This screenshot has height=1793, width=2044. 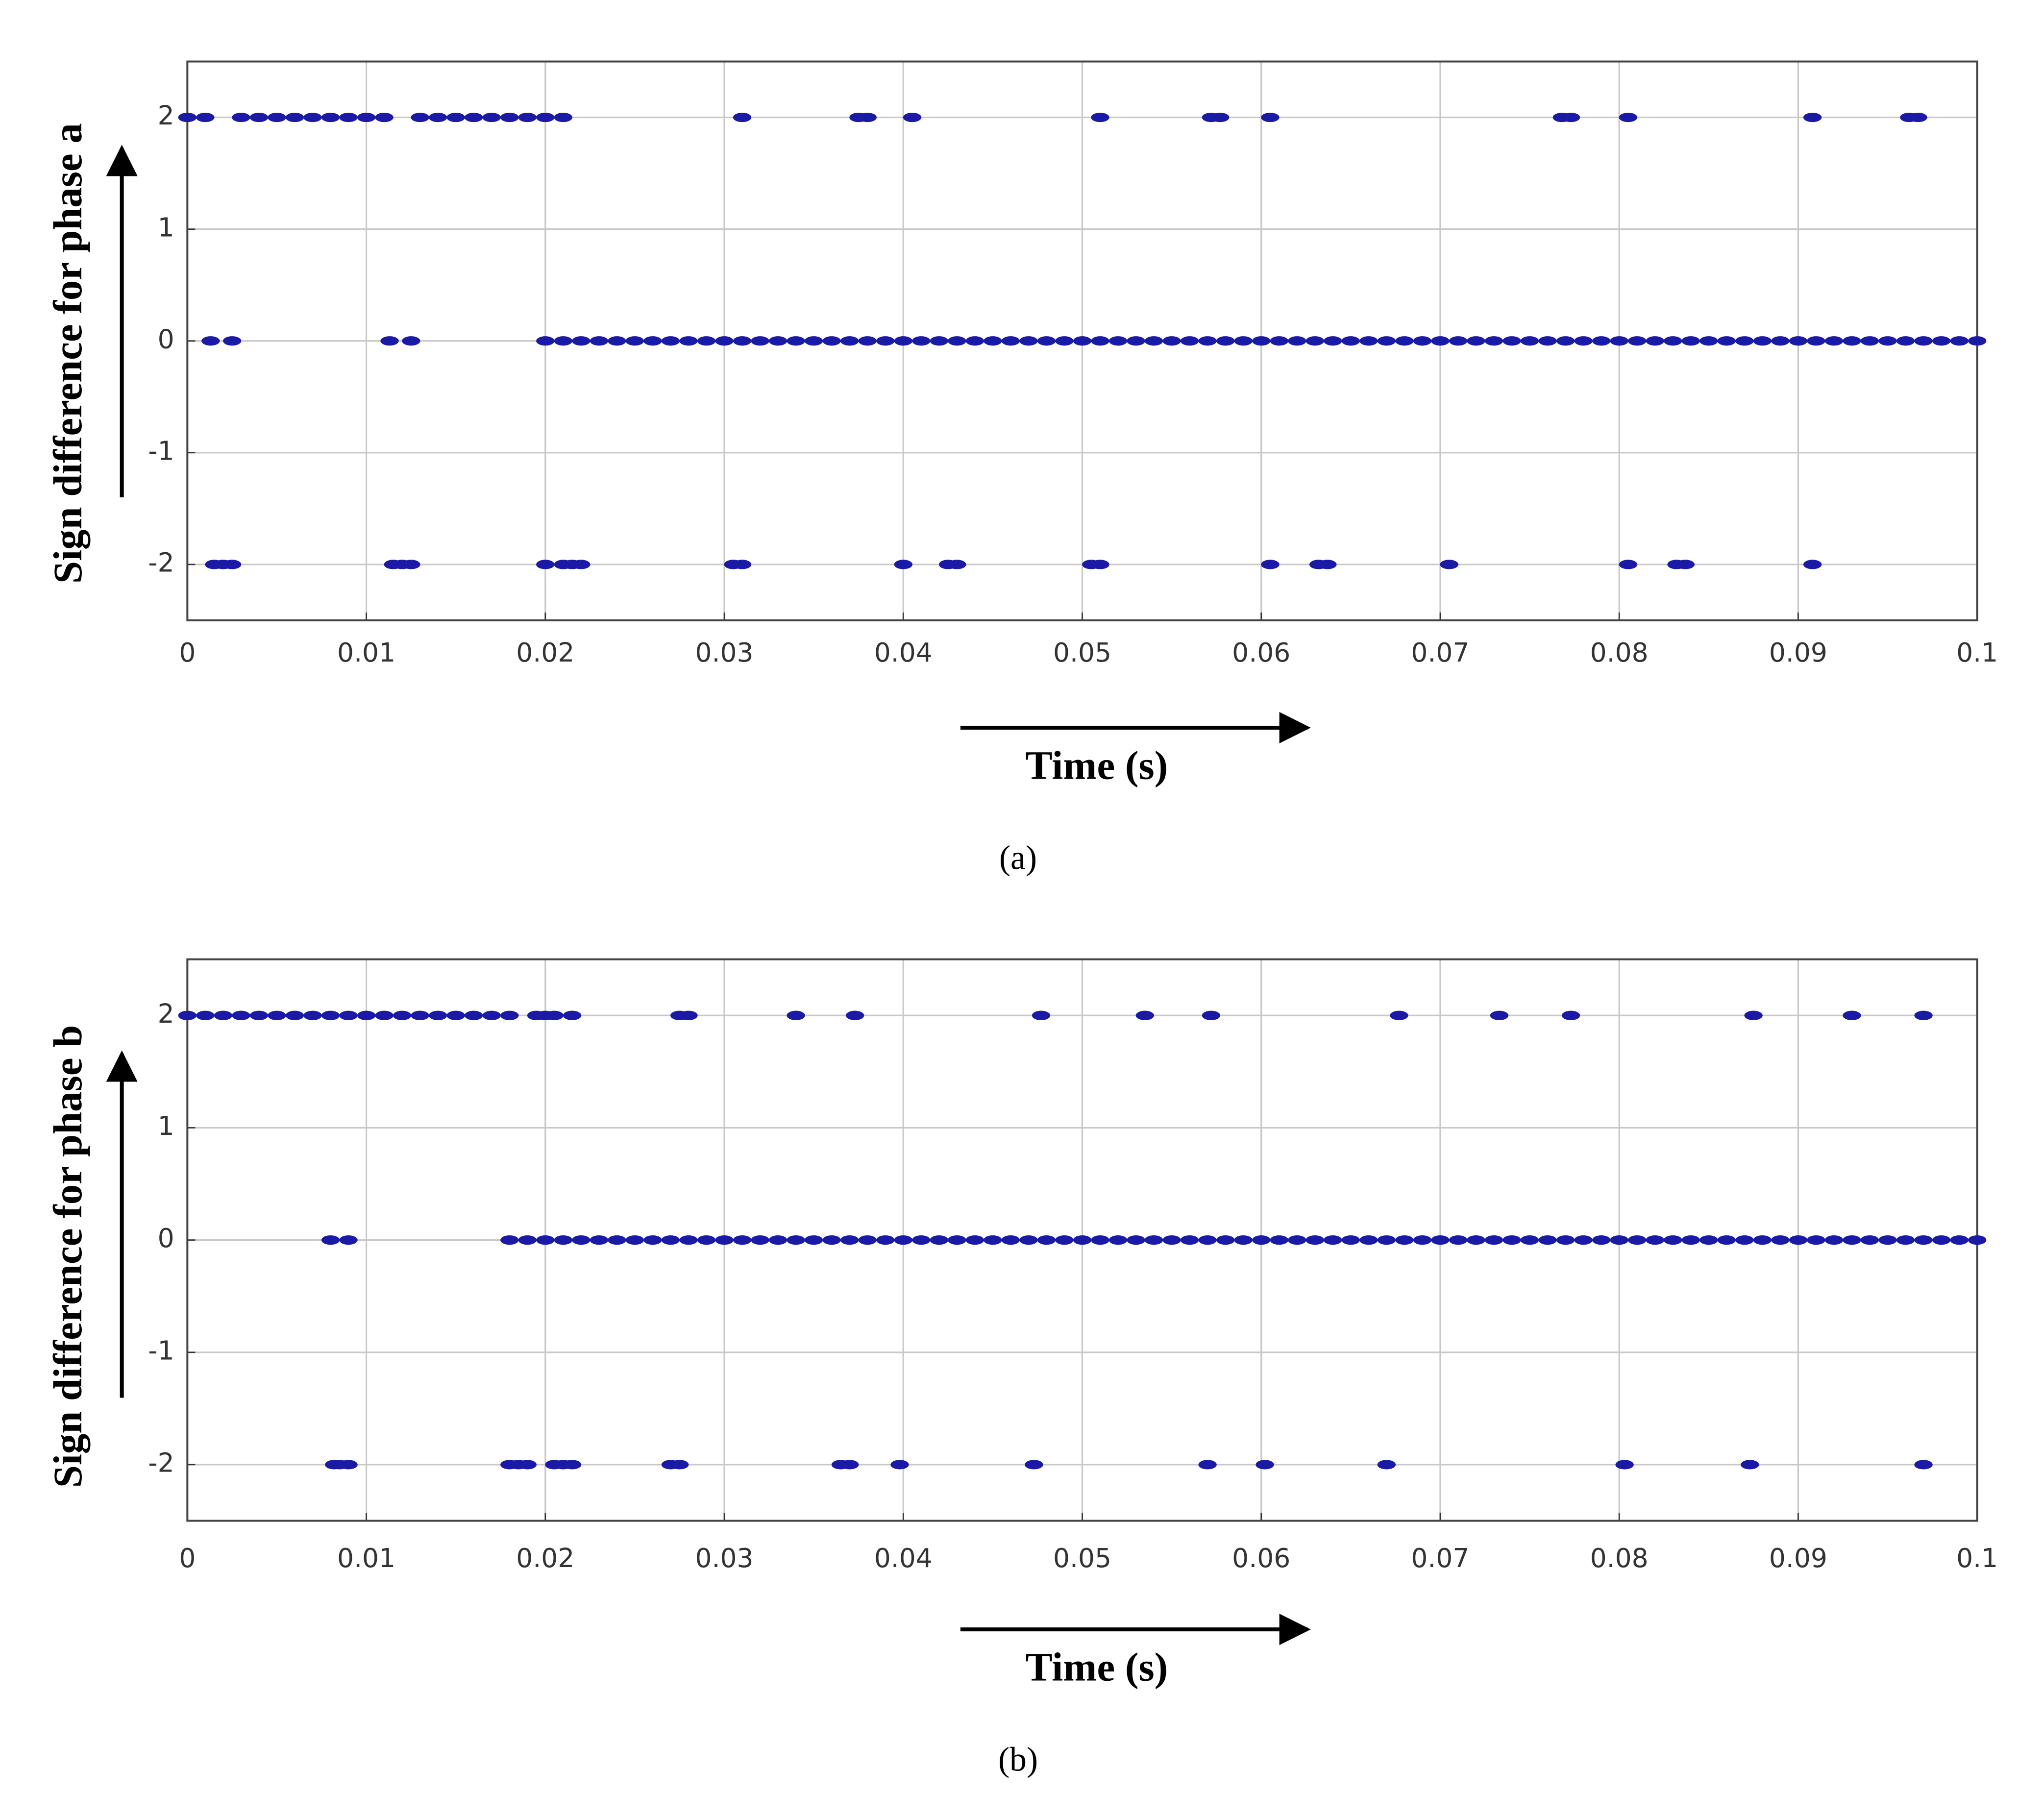 What do you see at coordinates (545, 1558) in the screenshot?
I see `x-tick-label: 0.02` at bounding box center [545, 1558].